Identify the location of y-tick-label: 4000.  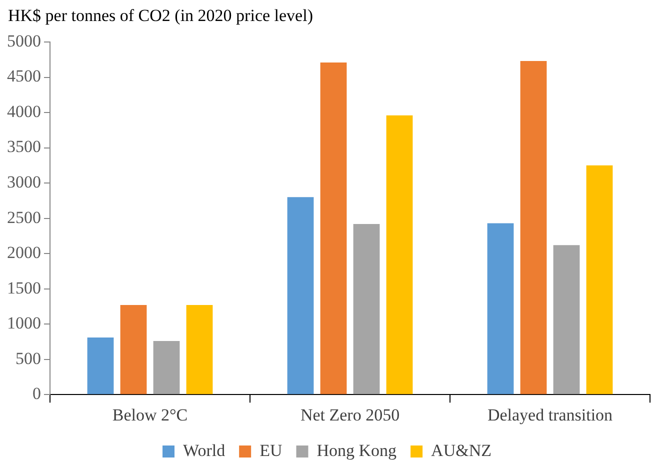
(24, 111).